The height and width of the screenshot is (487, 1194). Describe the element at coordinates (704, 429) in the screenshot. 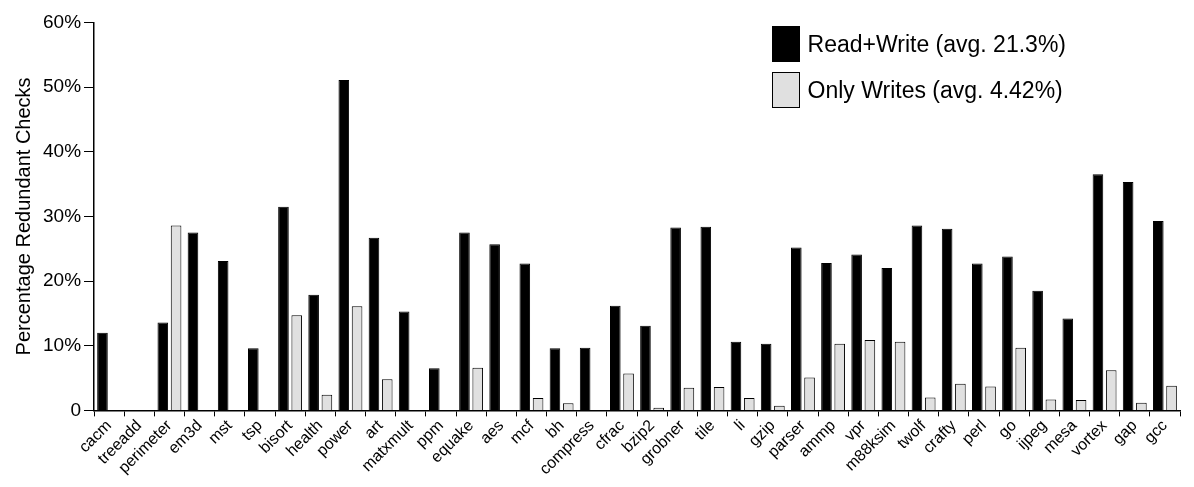

I see `x-tick-label: tile` at that location.